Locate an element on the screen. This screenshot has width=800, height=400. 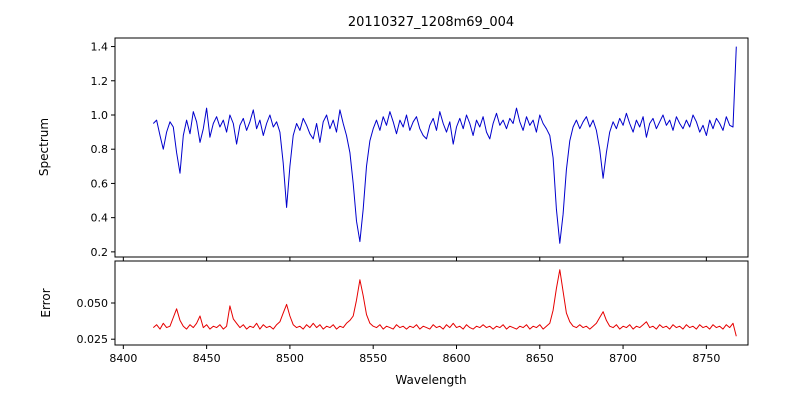
y-tick-label: 0.2 is located at coordinates (100, 252).